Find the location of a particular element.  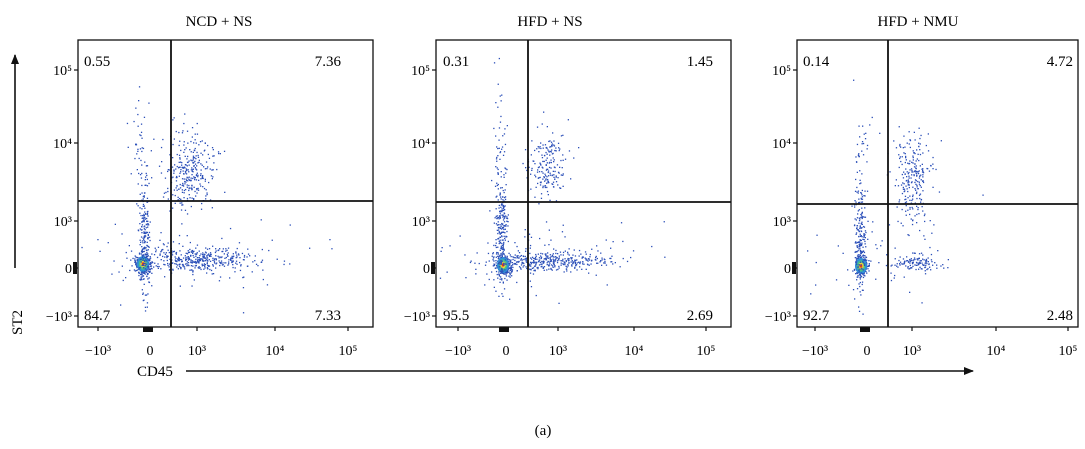

y-tick-label: 10⁴ is located at coordinates (420, 144).